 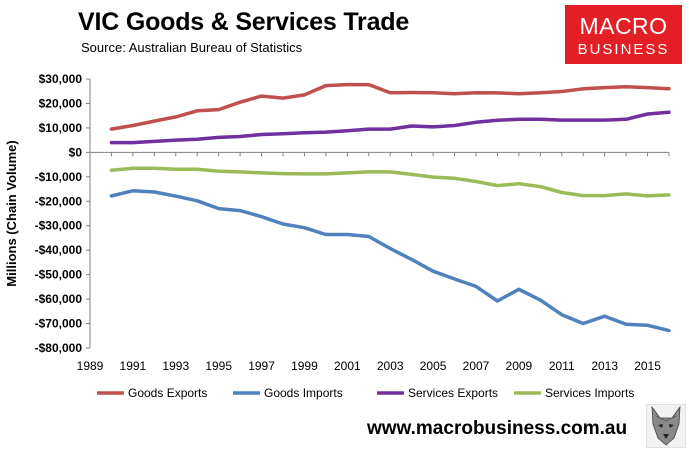 I want to click on macrobusiness-logo: MACRO BUSINESS, so click(x=623, y=34).